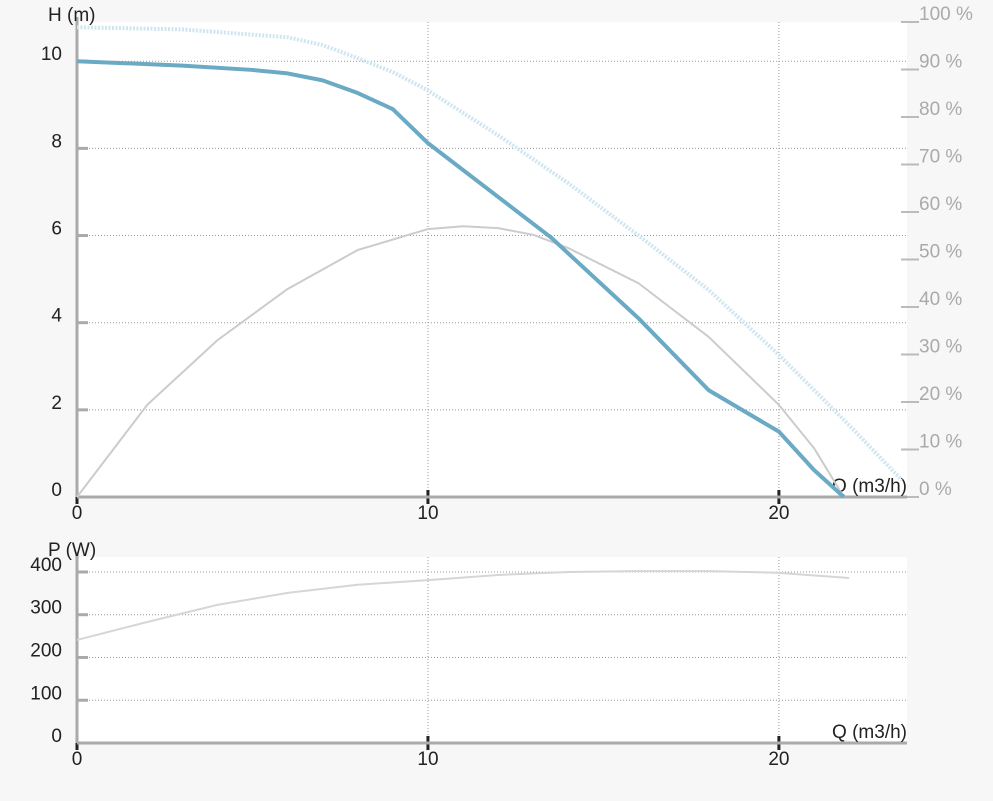 Image resolution: width=993 pixels, height=801 pixels. What do you see at coordinates (51, 54) in the screenshot?
I see `y-tick-label: 10` at bounding box center [51, 54].